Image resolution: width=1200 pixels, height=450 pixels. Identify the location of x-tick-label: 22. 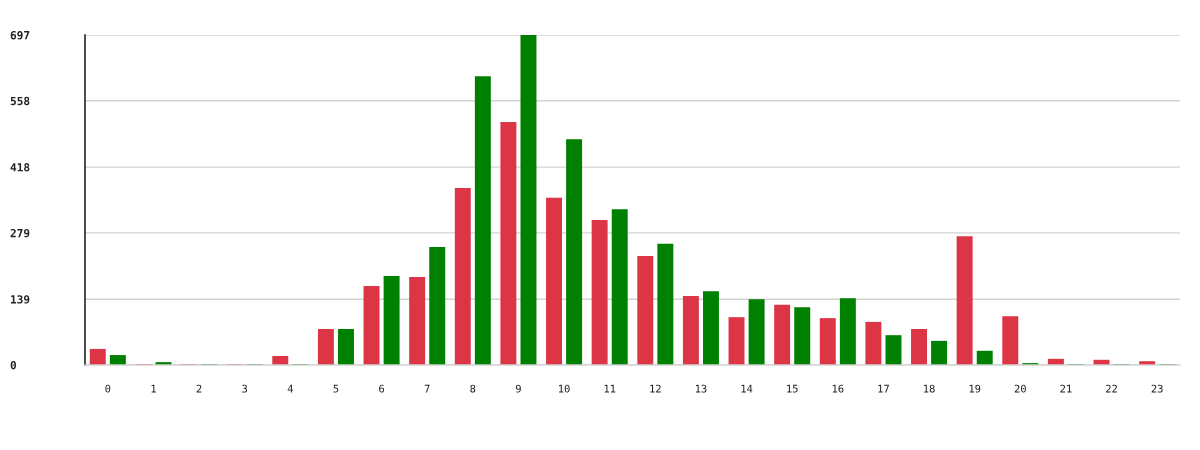
(1111, 388).